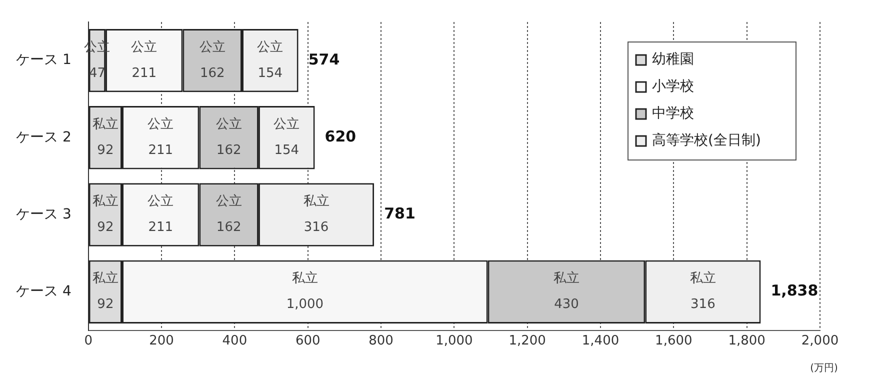 The image size is (870, 382). Describe the element at coordinates (305, 291) in the screenshot. I see `data-label: 私立 1,000` at that location.